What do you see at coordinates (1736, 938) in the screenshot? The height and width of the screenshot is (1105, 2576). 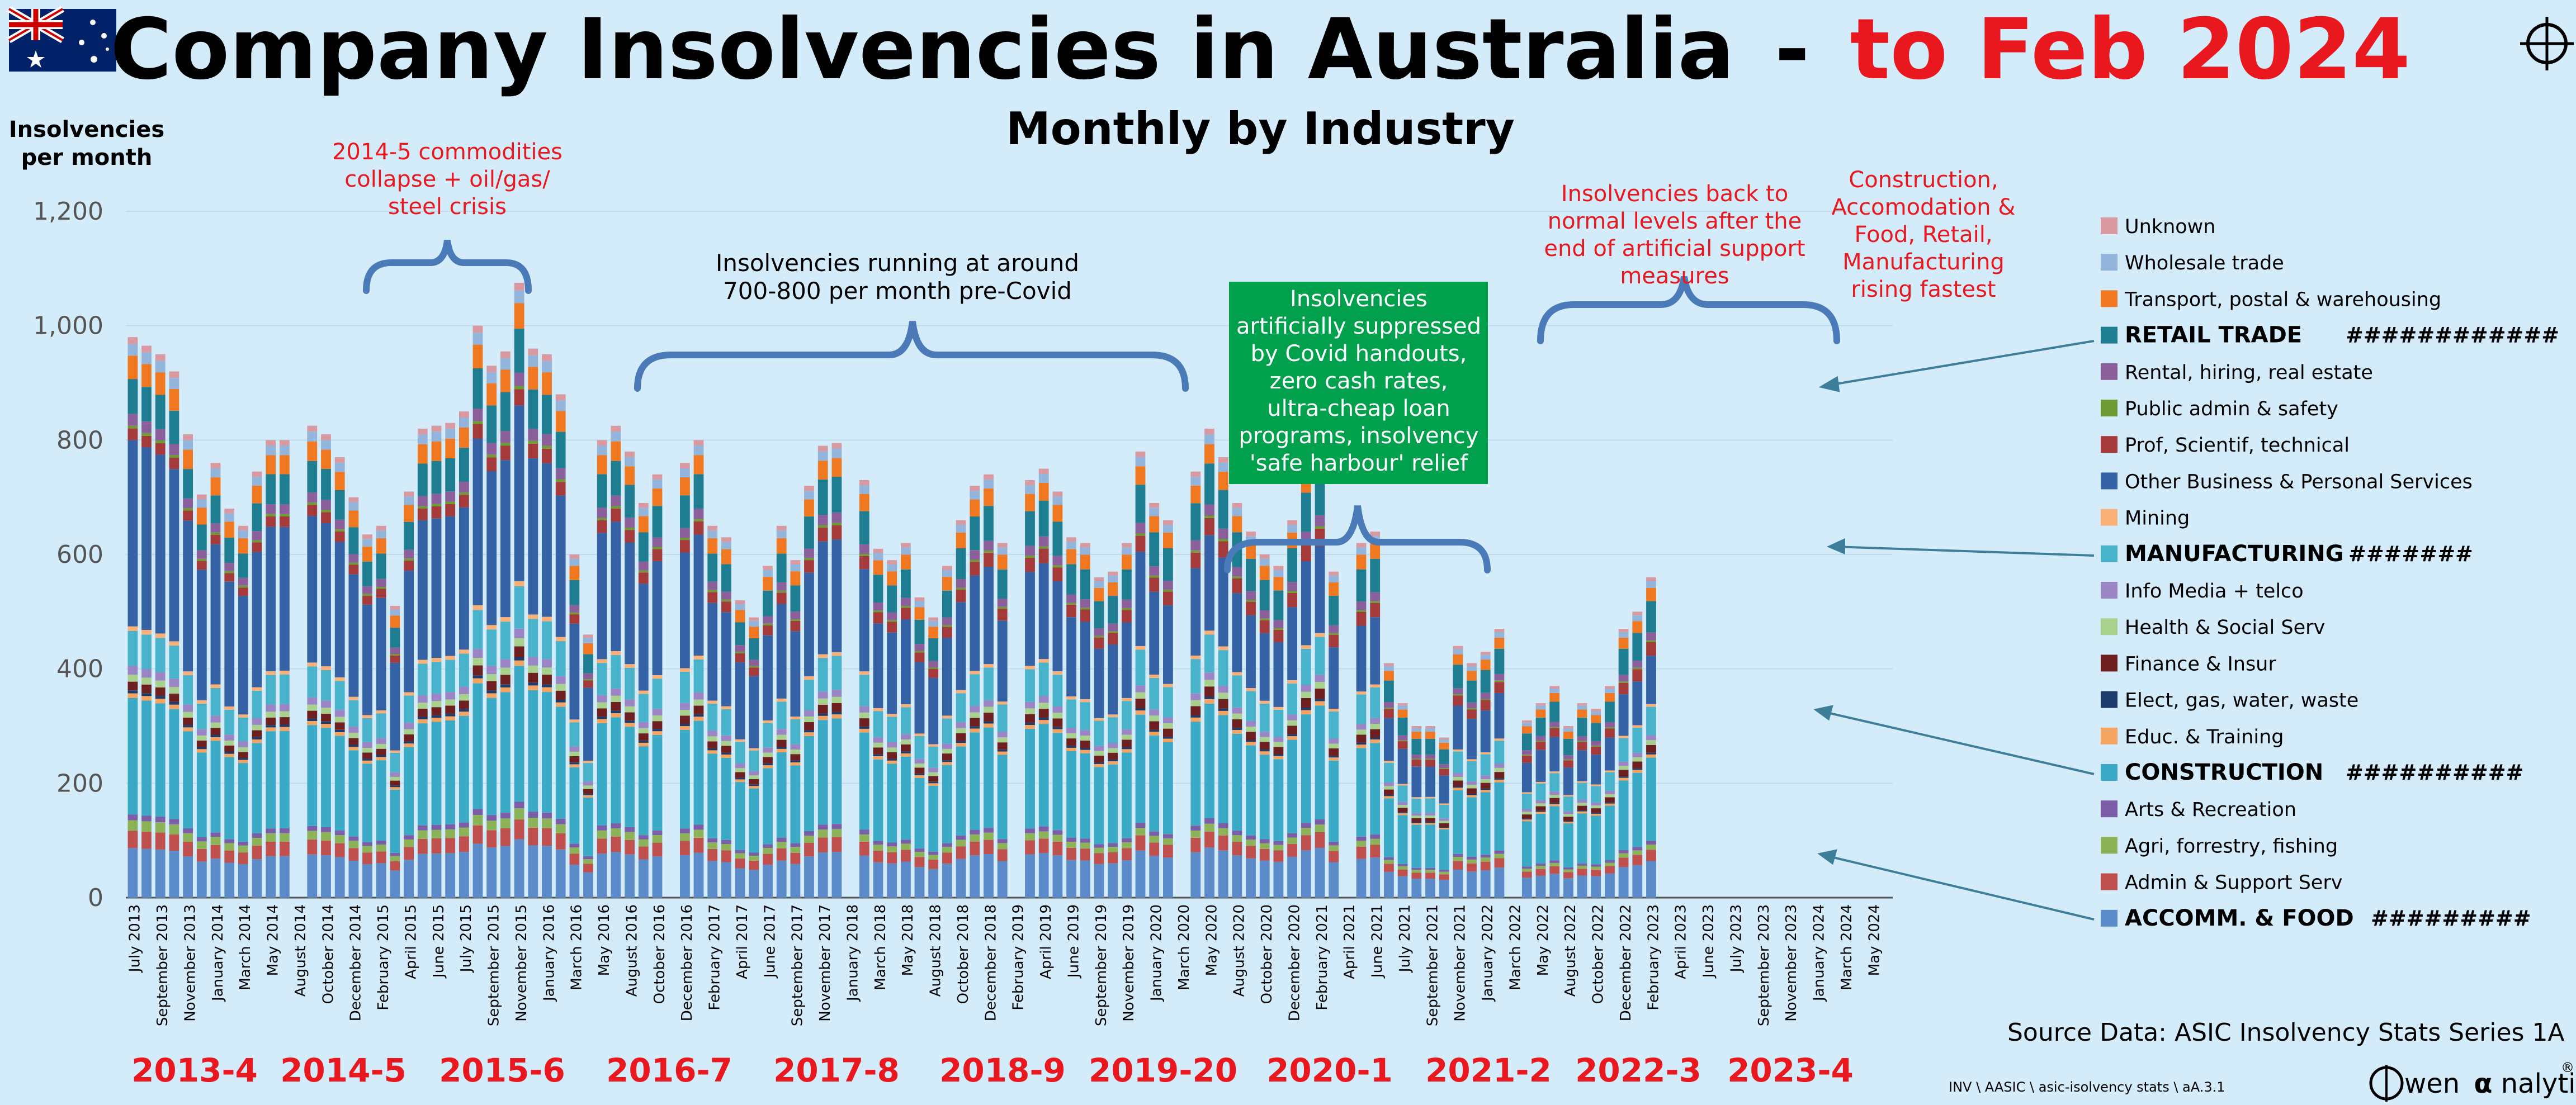 I see `x-tick-label: July 2023` at bounding box center [1736, 938].